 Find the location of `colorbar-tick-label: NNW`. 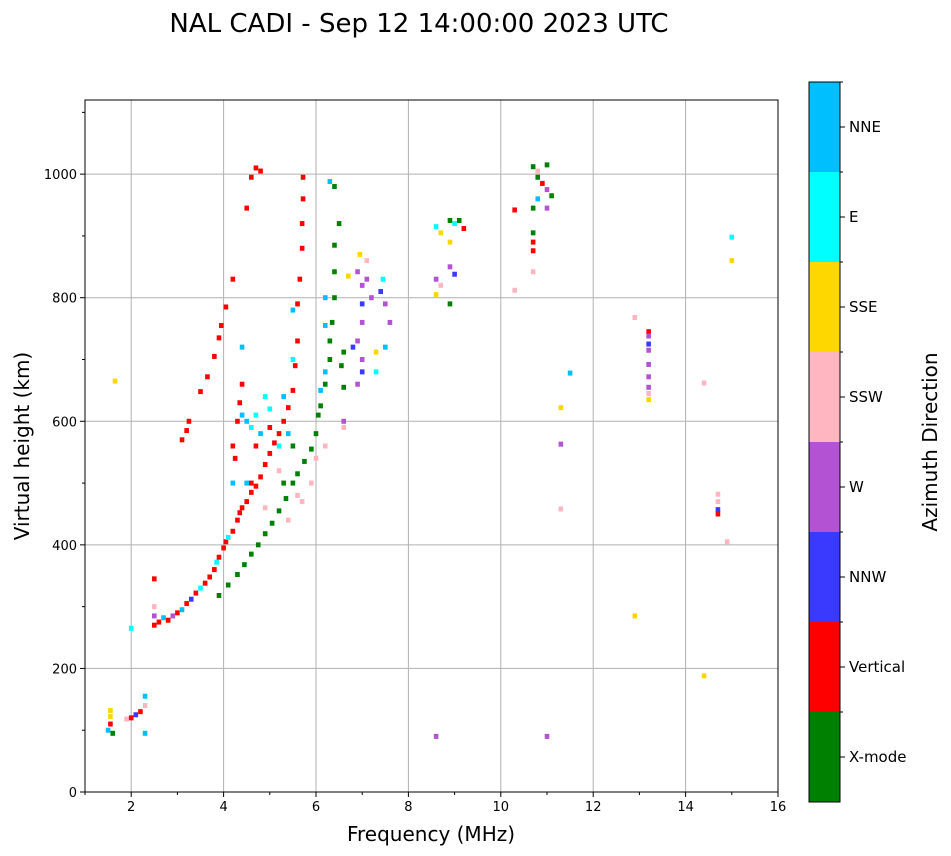

colorbar-tick-label: NNW is located at coordinates (867, 577).